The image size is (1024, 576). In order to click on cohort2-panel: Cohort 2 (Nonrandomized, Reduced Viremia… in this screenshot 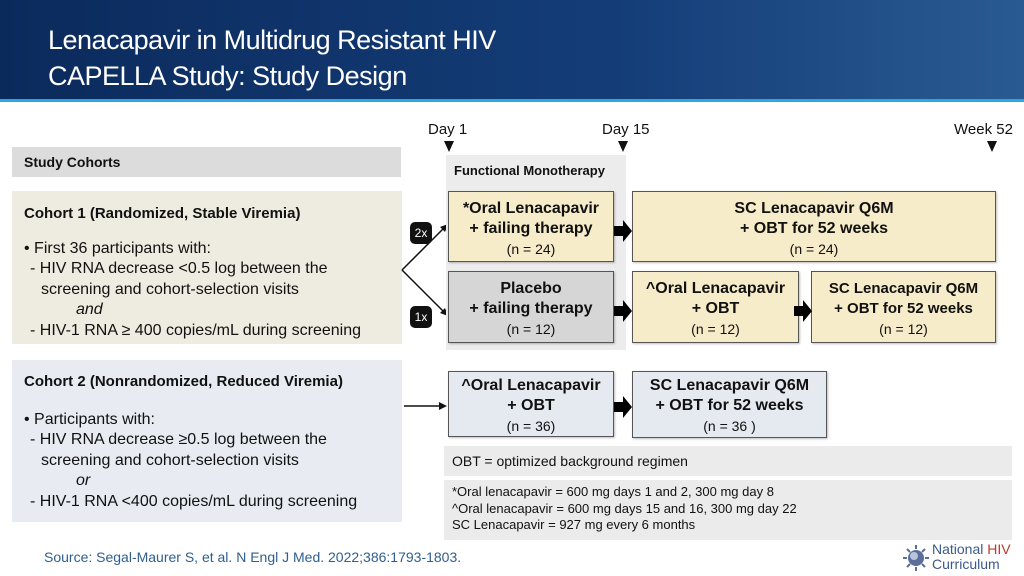, I will do `click(207, 441)`.